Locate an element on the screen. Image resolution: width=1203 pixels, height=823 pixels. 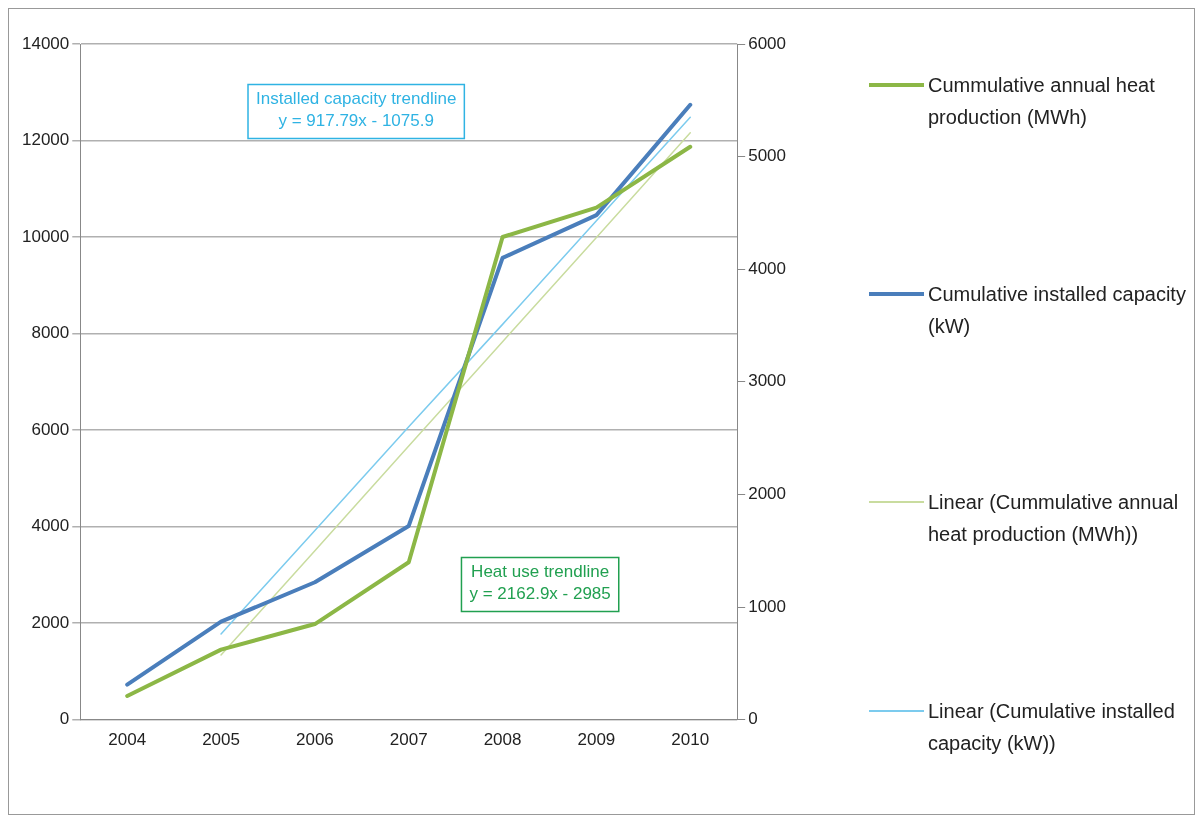
x-tick-label: 2005 is located at coordinates (221, 740).